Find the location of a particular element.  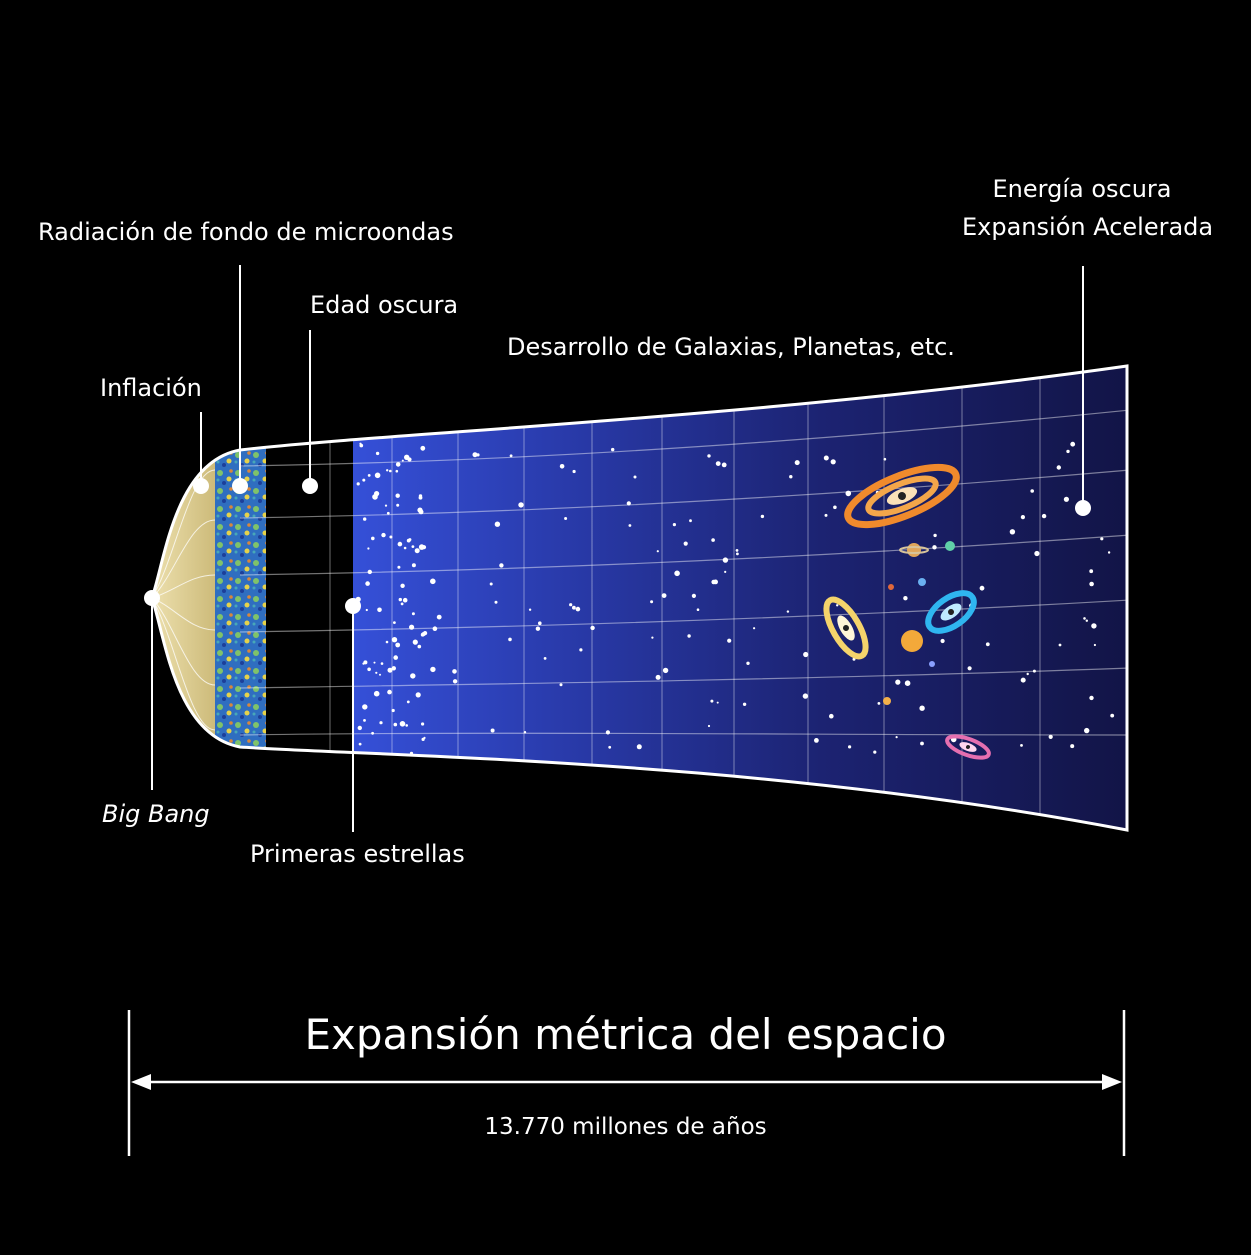

arrow-left-icon is located at coordinates (141, 1082).